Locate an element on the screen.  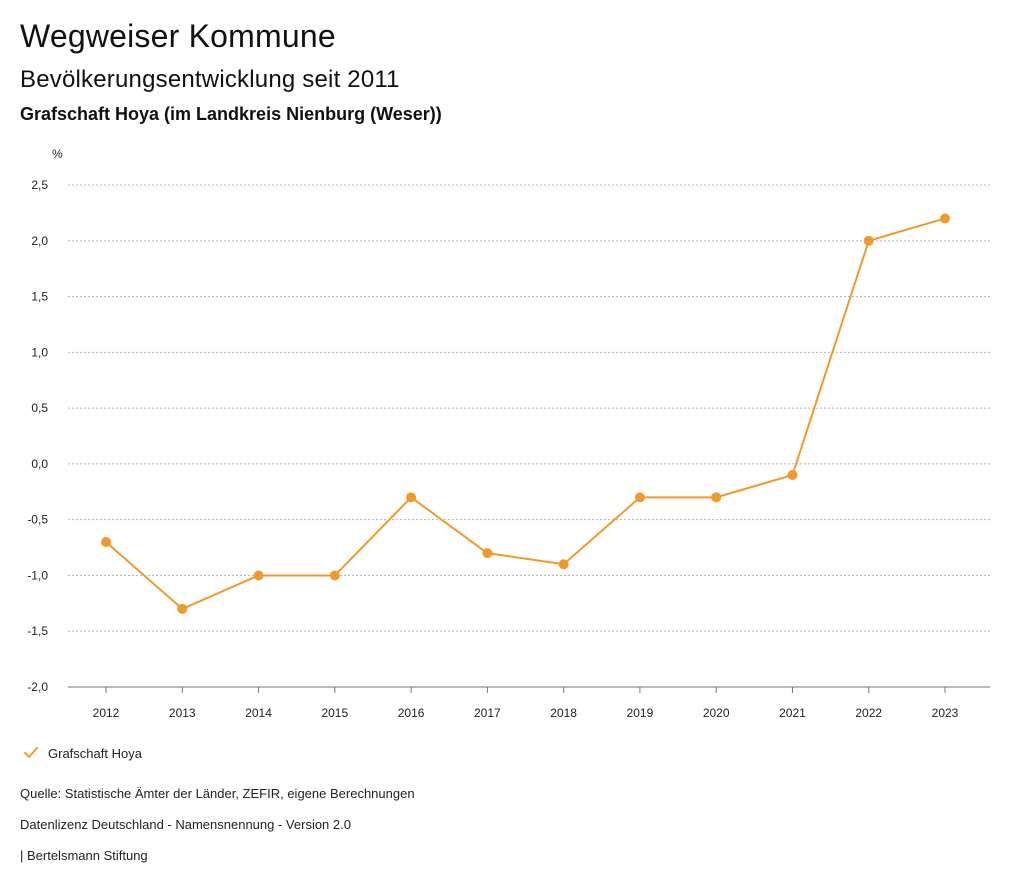
y-tick-label: -1,5 is located at coordinates (37, 631).